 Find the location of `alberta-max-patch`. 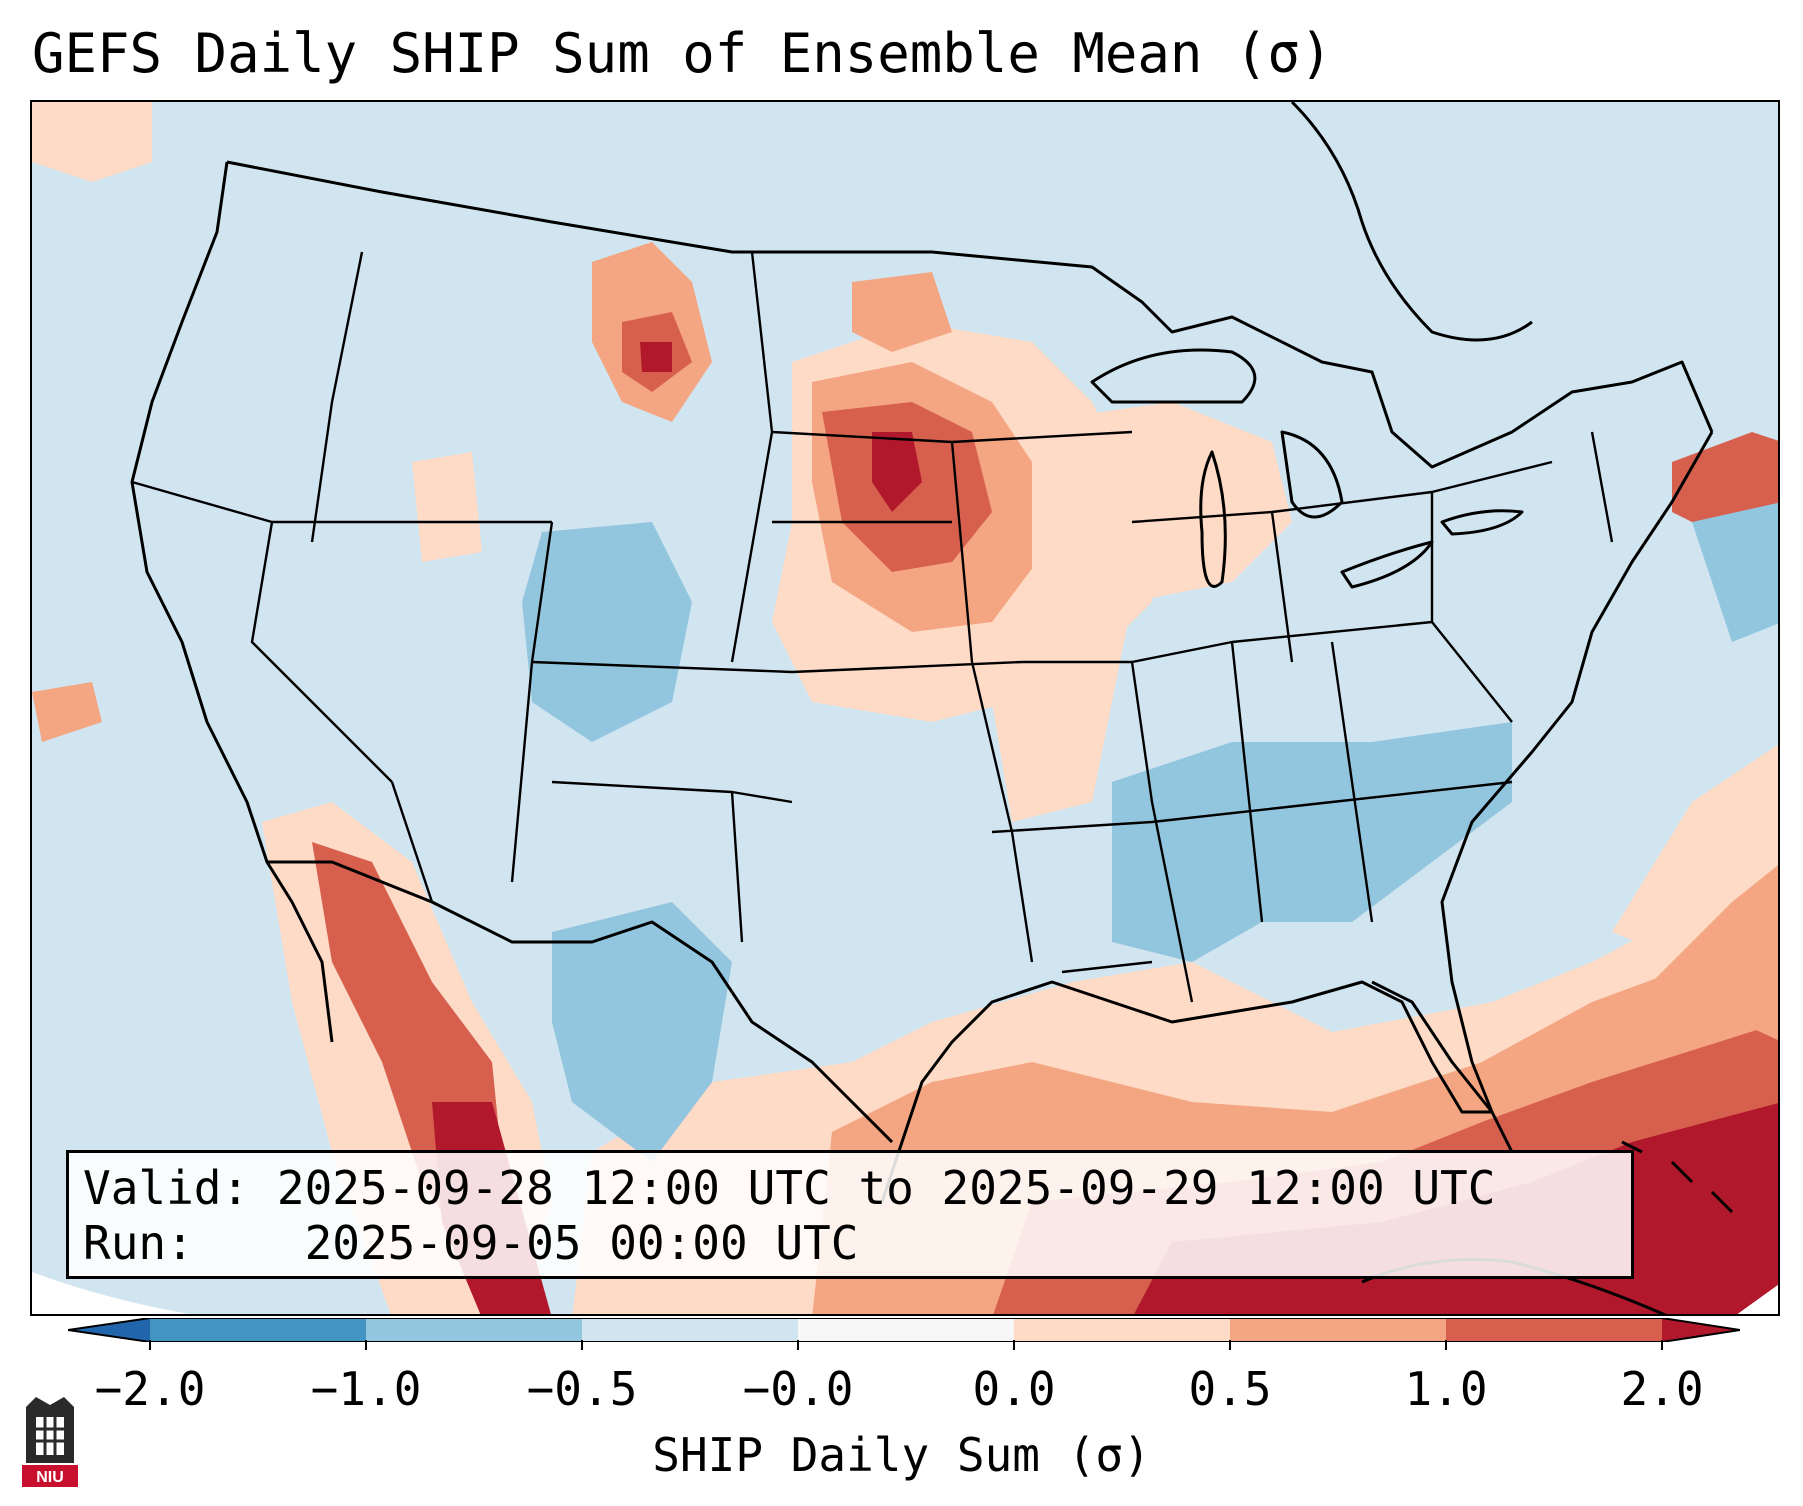

alberta-max-patch is located at coordinates (656, 357).